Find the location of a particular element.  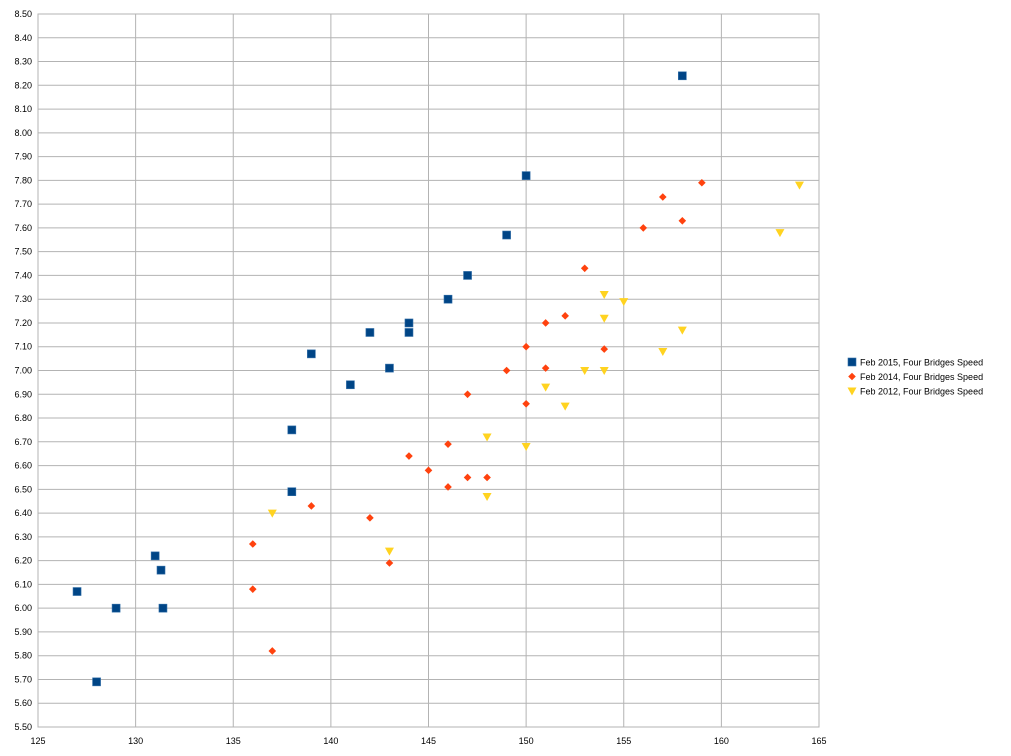

legend-label-2: Feb 2014, Four Bridges Speed is located at coordinates (921, 377).